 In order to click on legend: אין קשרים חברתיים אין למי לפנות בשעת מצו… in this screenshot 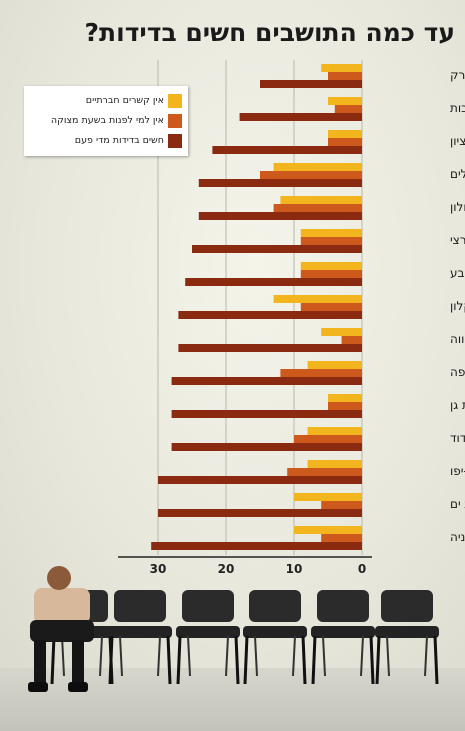, I will do `click(106, 121)`.